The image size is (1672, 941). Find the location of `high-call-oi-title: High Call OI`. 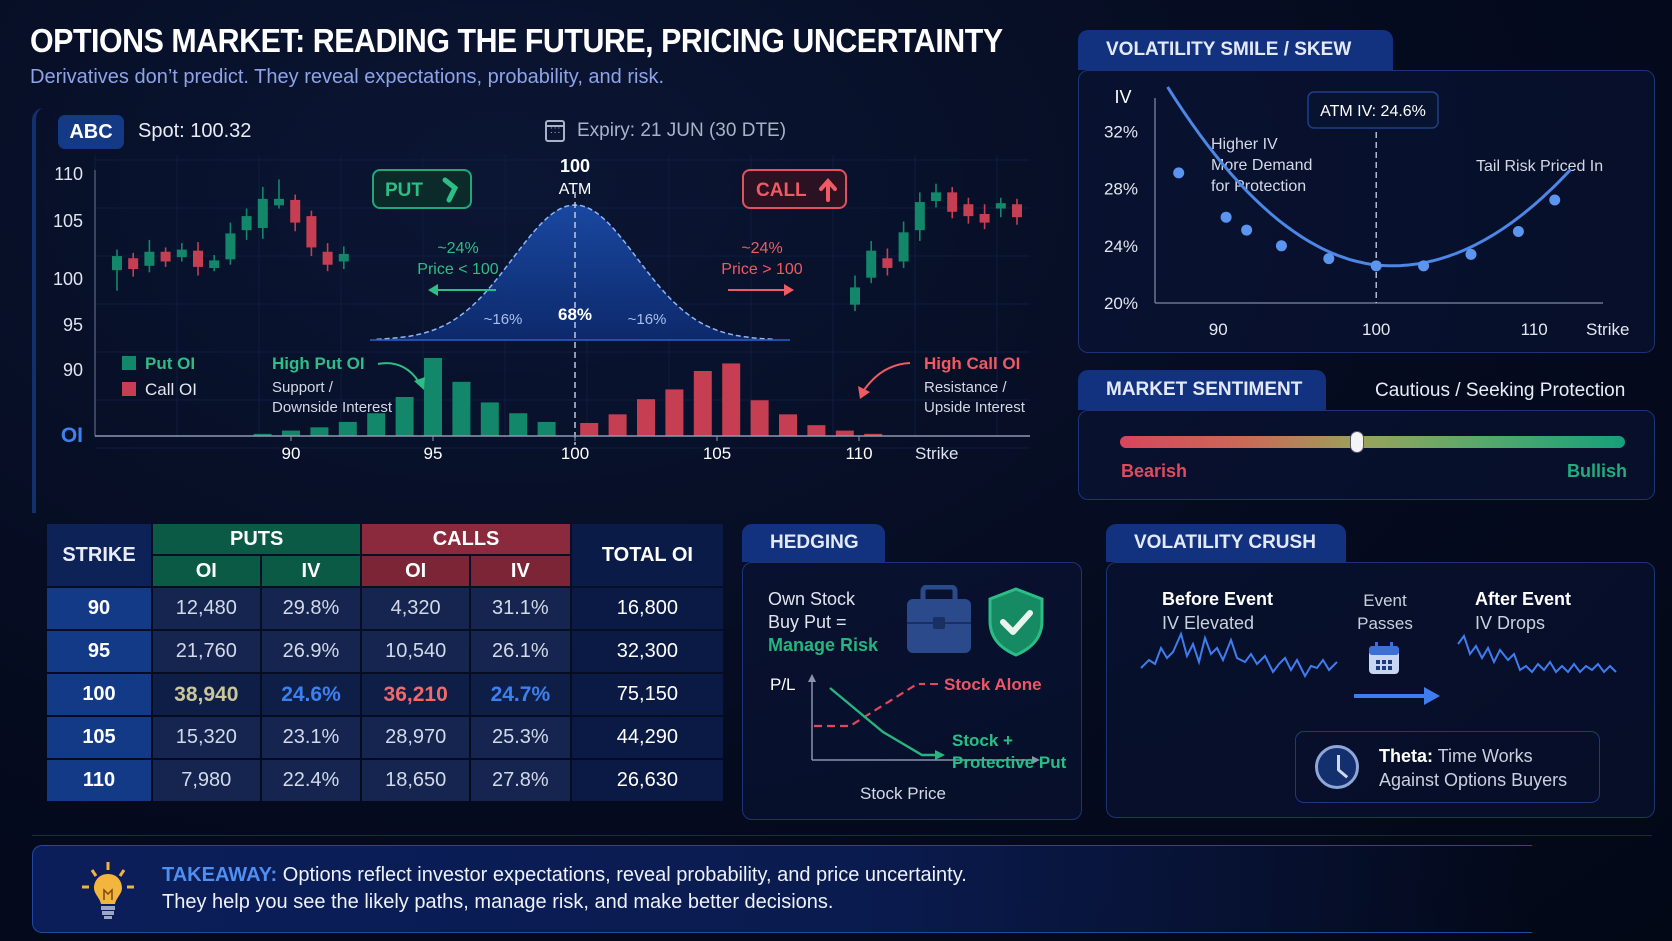

high-call-oi-title: High Call OI is located at coordinates (972, 363).